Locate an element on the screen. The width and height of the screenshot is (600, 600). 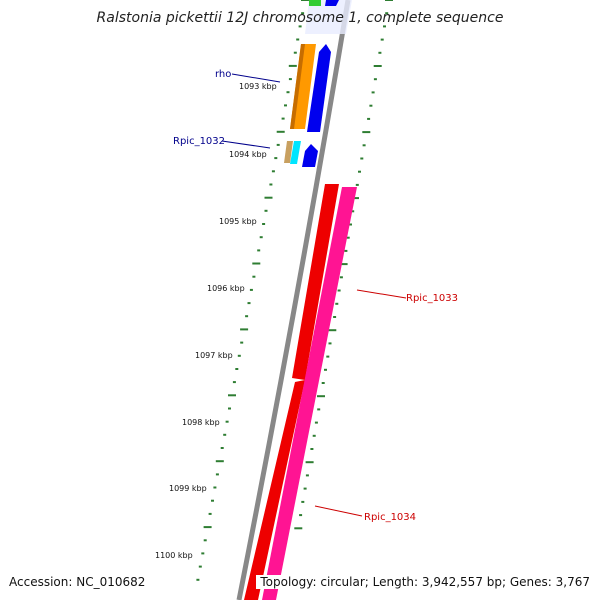
leader-rpic1034 is located at coordinates (338, 511).